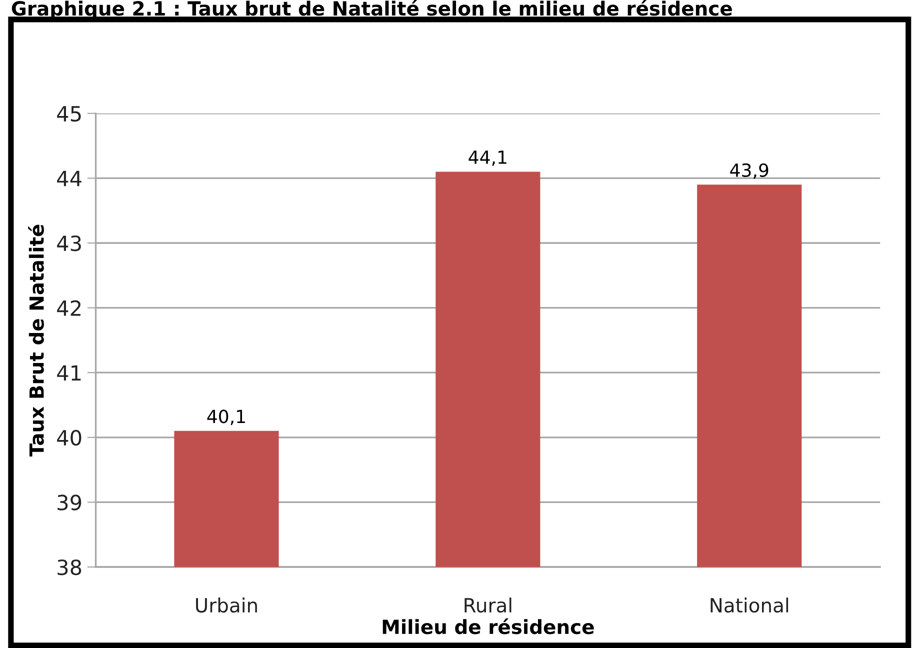  What do you see at coordinates (372, 10) in the screenshot?
I see `chart-title: Graphique 2.1 : Taux brut de Natalité selon le milieu de résidence` at bounding box center [372, 10].